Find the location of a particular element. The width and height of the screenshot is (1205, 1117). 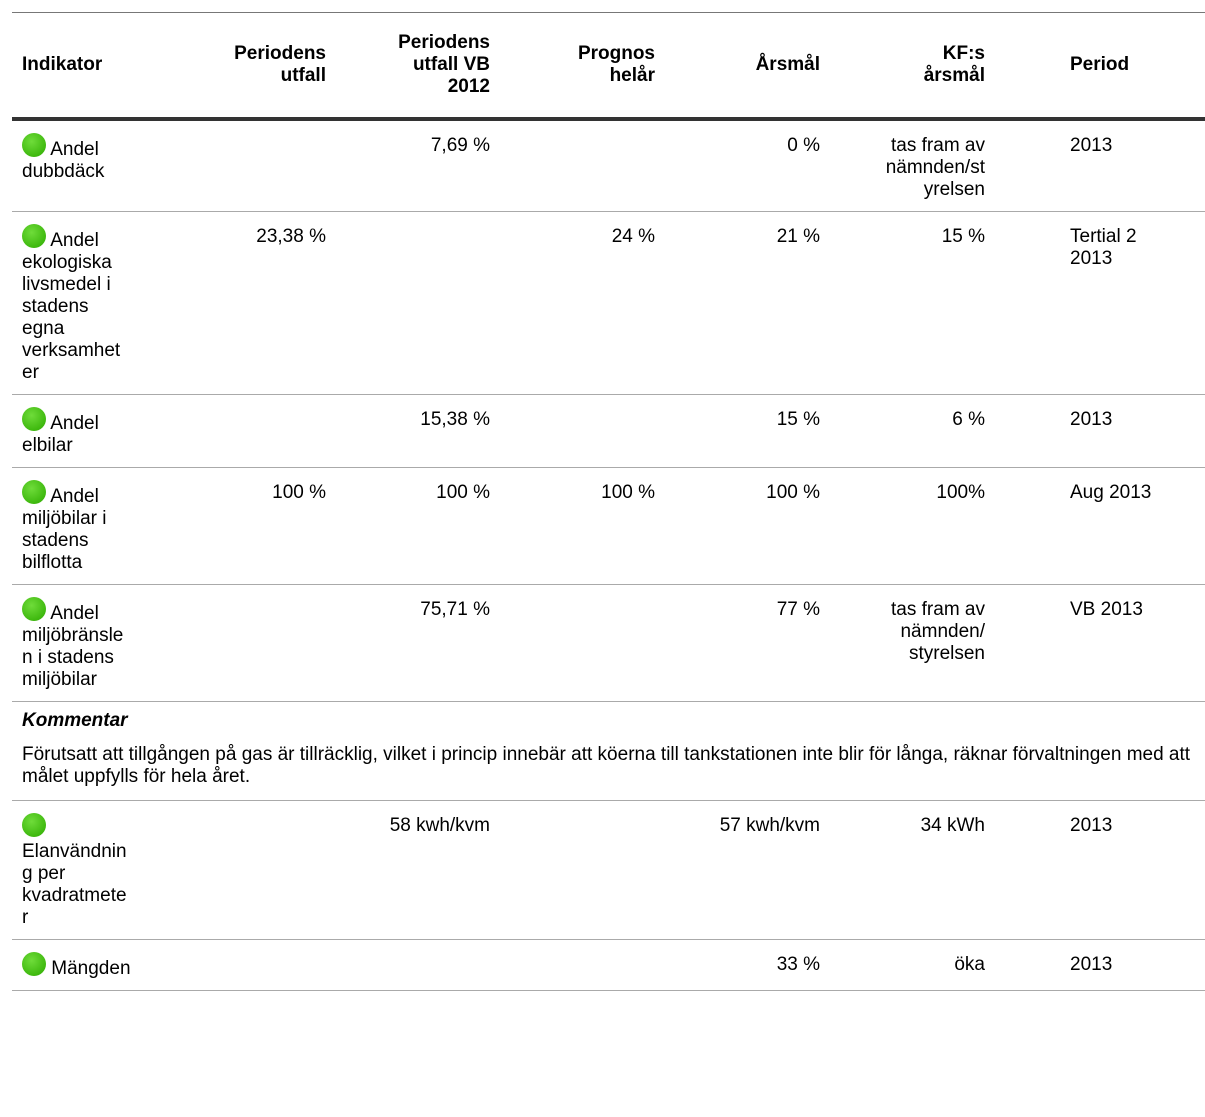

column-header: Årsmål is located at coordinates (747, 66).